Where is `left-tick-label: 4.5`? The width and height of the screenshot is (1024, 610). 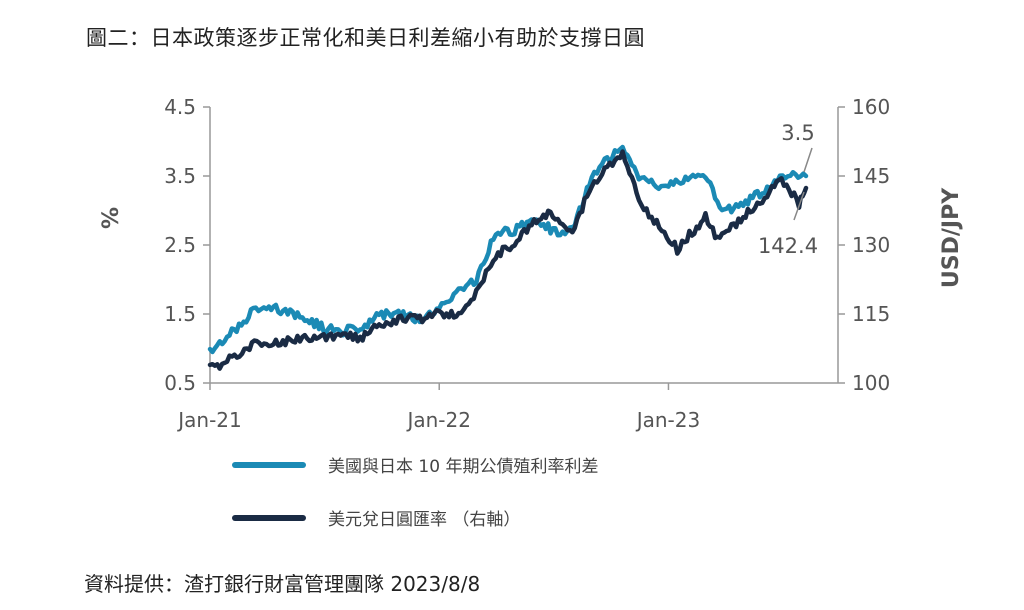
left-tick-label: 4.5 is located at coordinates (180, 107).